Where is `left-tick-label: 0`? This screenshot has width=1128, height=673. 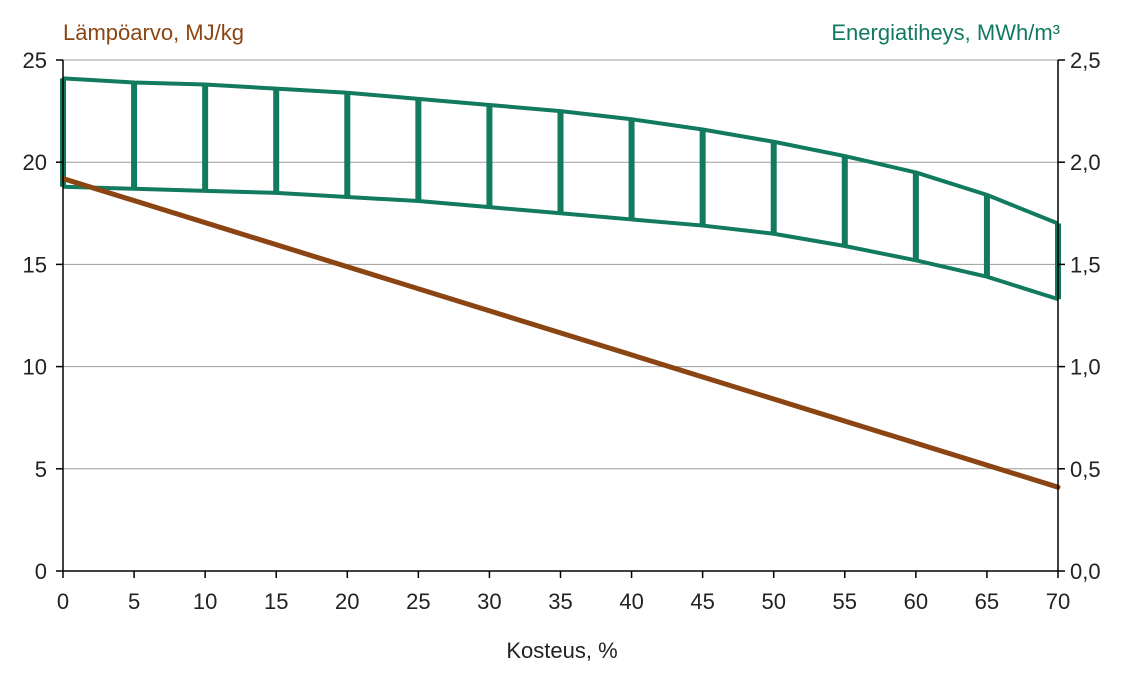
left-tick-label: 0 is located at coordinates (41, 571).